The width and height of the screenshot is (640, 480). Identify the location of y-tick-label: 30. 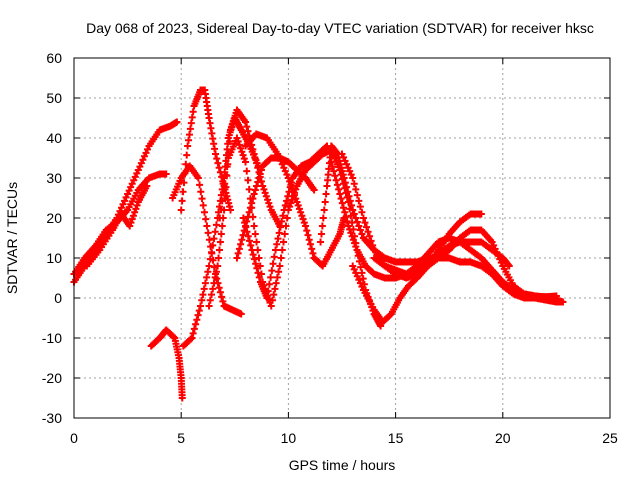
(54, 178).